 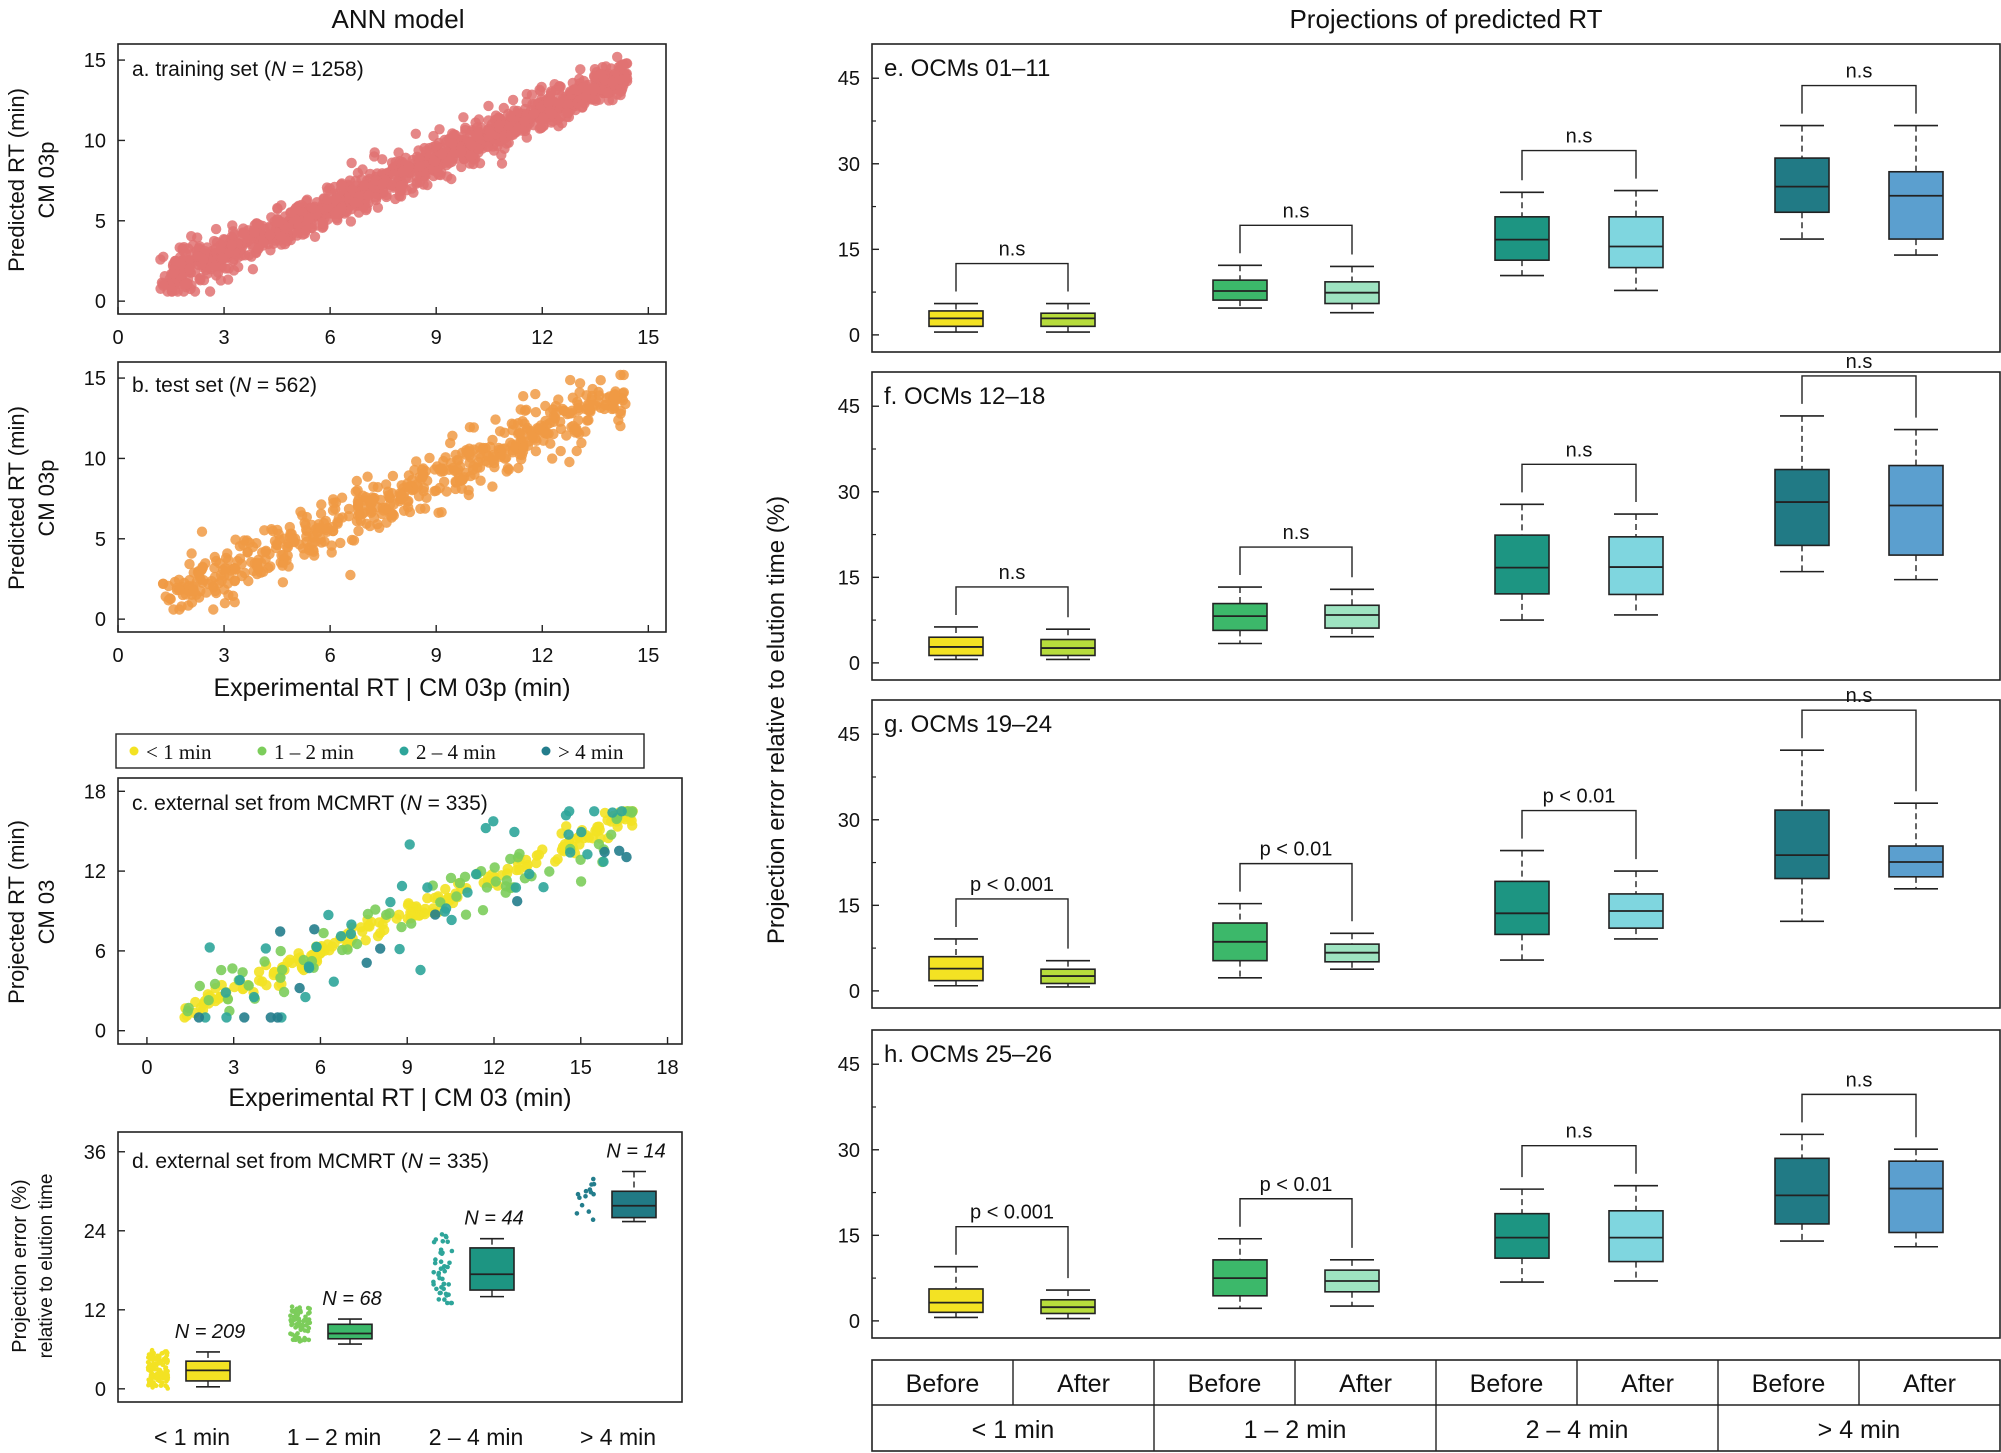 What do you see at coordinates (100, 222) in the screenshot?
I see `y-tick-label: 5` at bounding box center [100, 222].